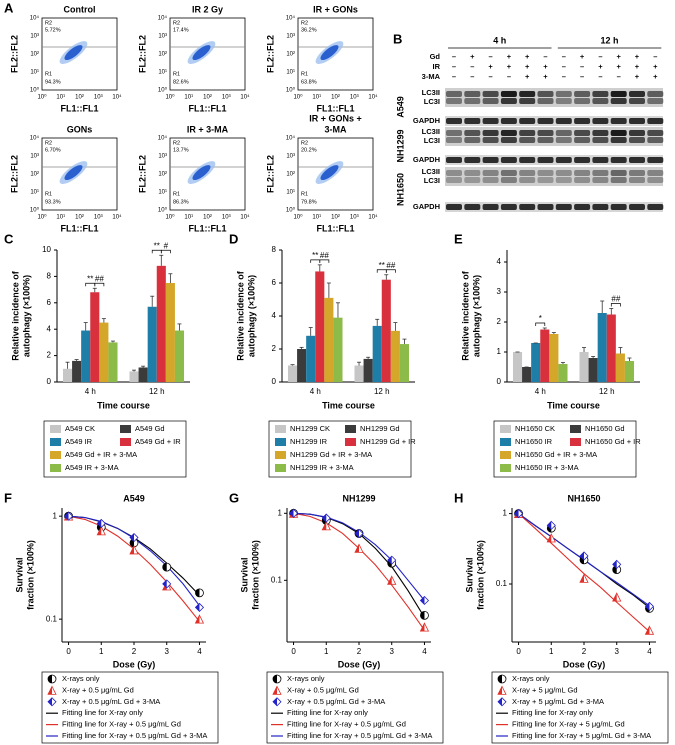 The width and height of the screenshot is (675, 745). I want to click on gate-percent: 5.72%, so click(53, 30).